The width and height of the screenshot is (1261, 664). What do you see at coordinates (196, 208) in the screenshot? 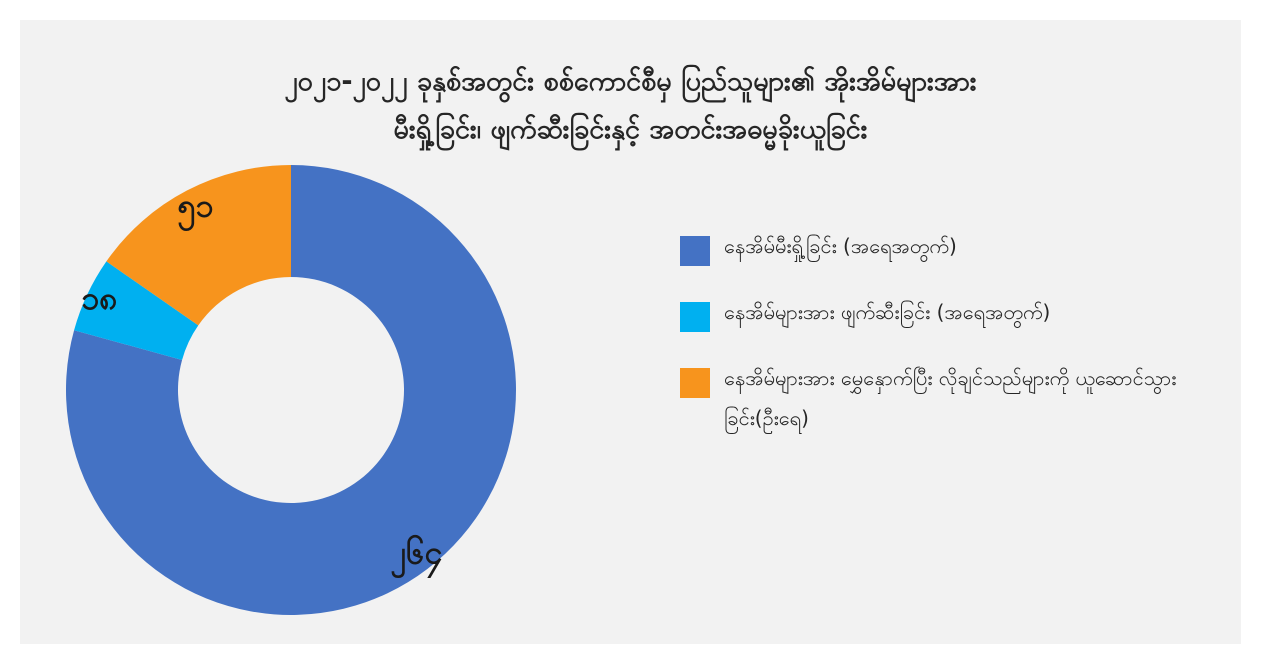
I see `data-label-looted-homes: ၅၁` at bounding box center [196, 208].